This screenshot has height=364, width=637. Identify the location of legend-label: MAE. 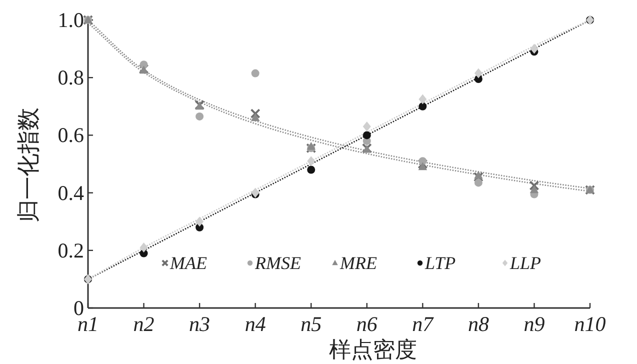
(188, 263).